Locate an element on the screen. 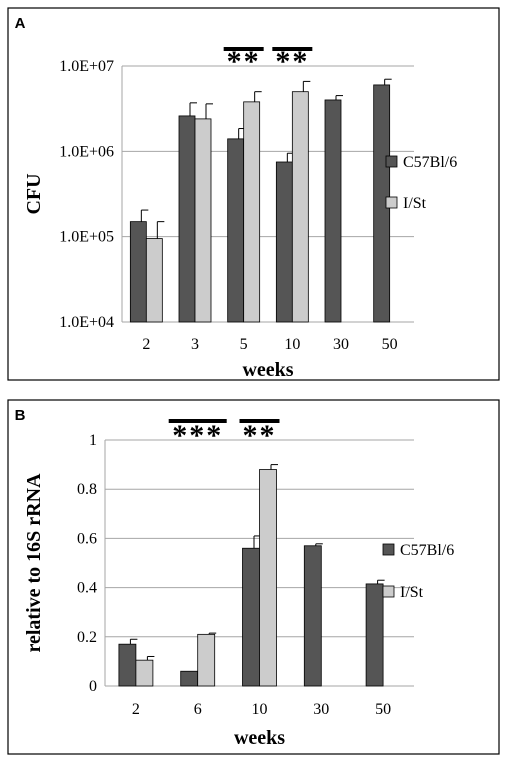 This screenshot has width=510, height=768. y-tick-label: 0 is located at coordinates (93, 686).